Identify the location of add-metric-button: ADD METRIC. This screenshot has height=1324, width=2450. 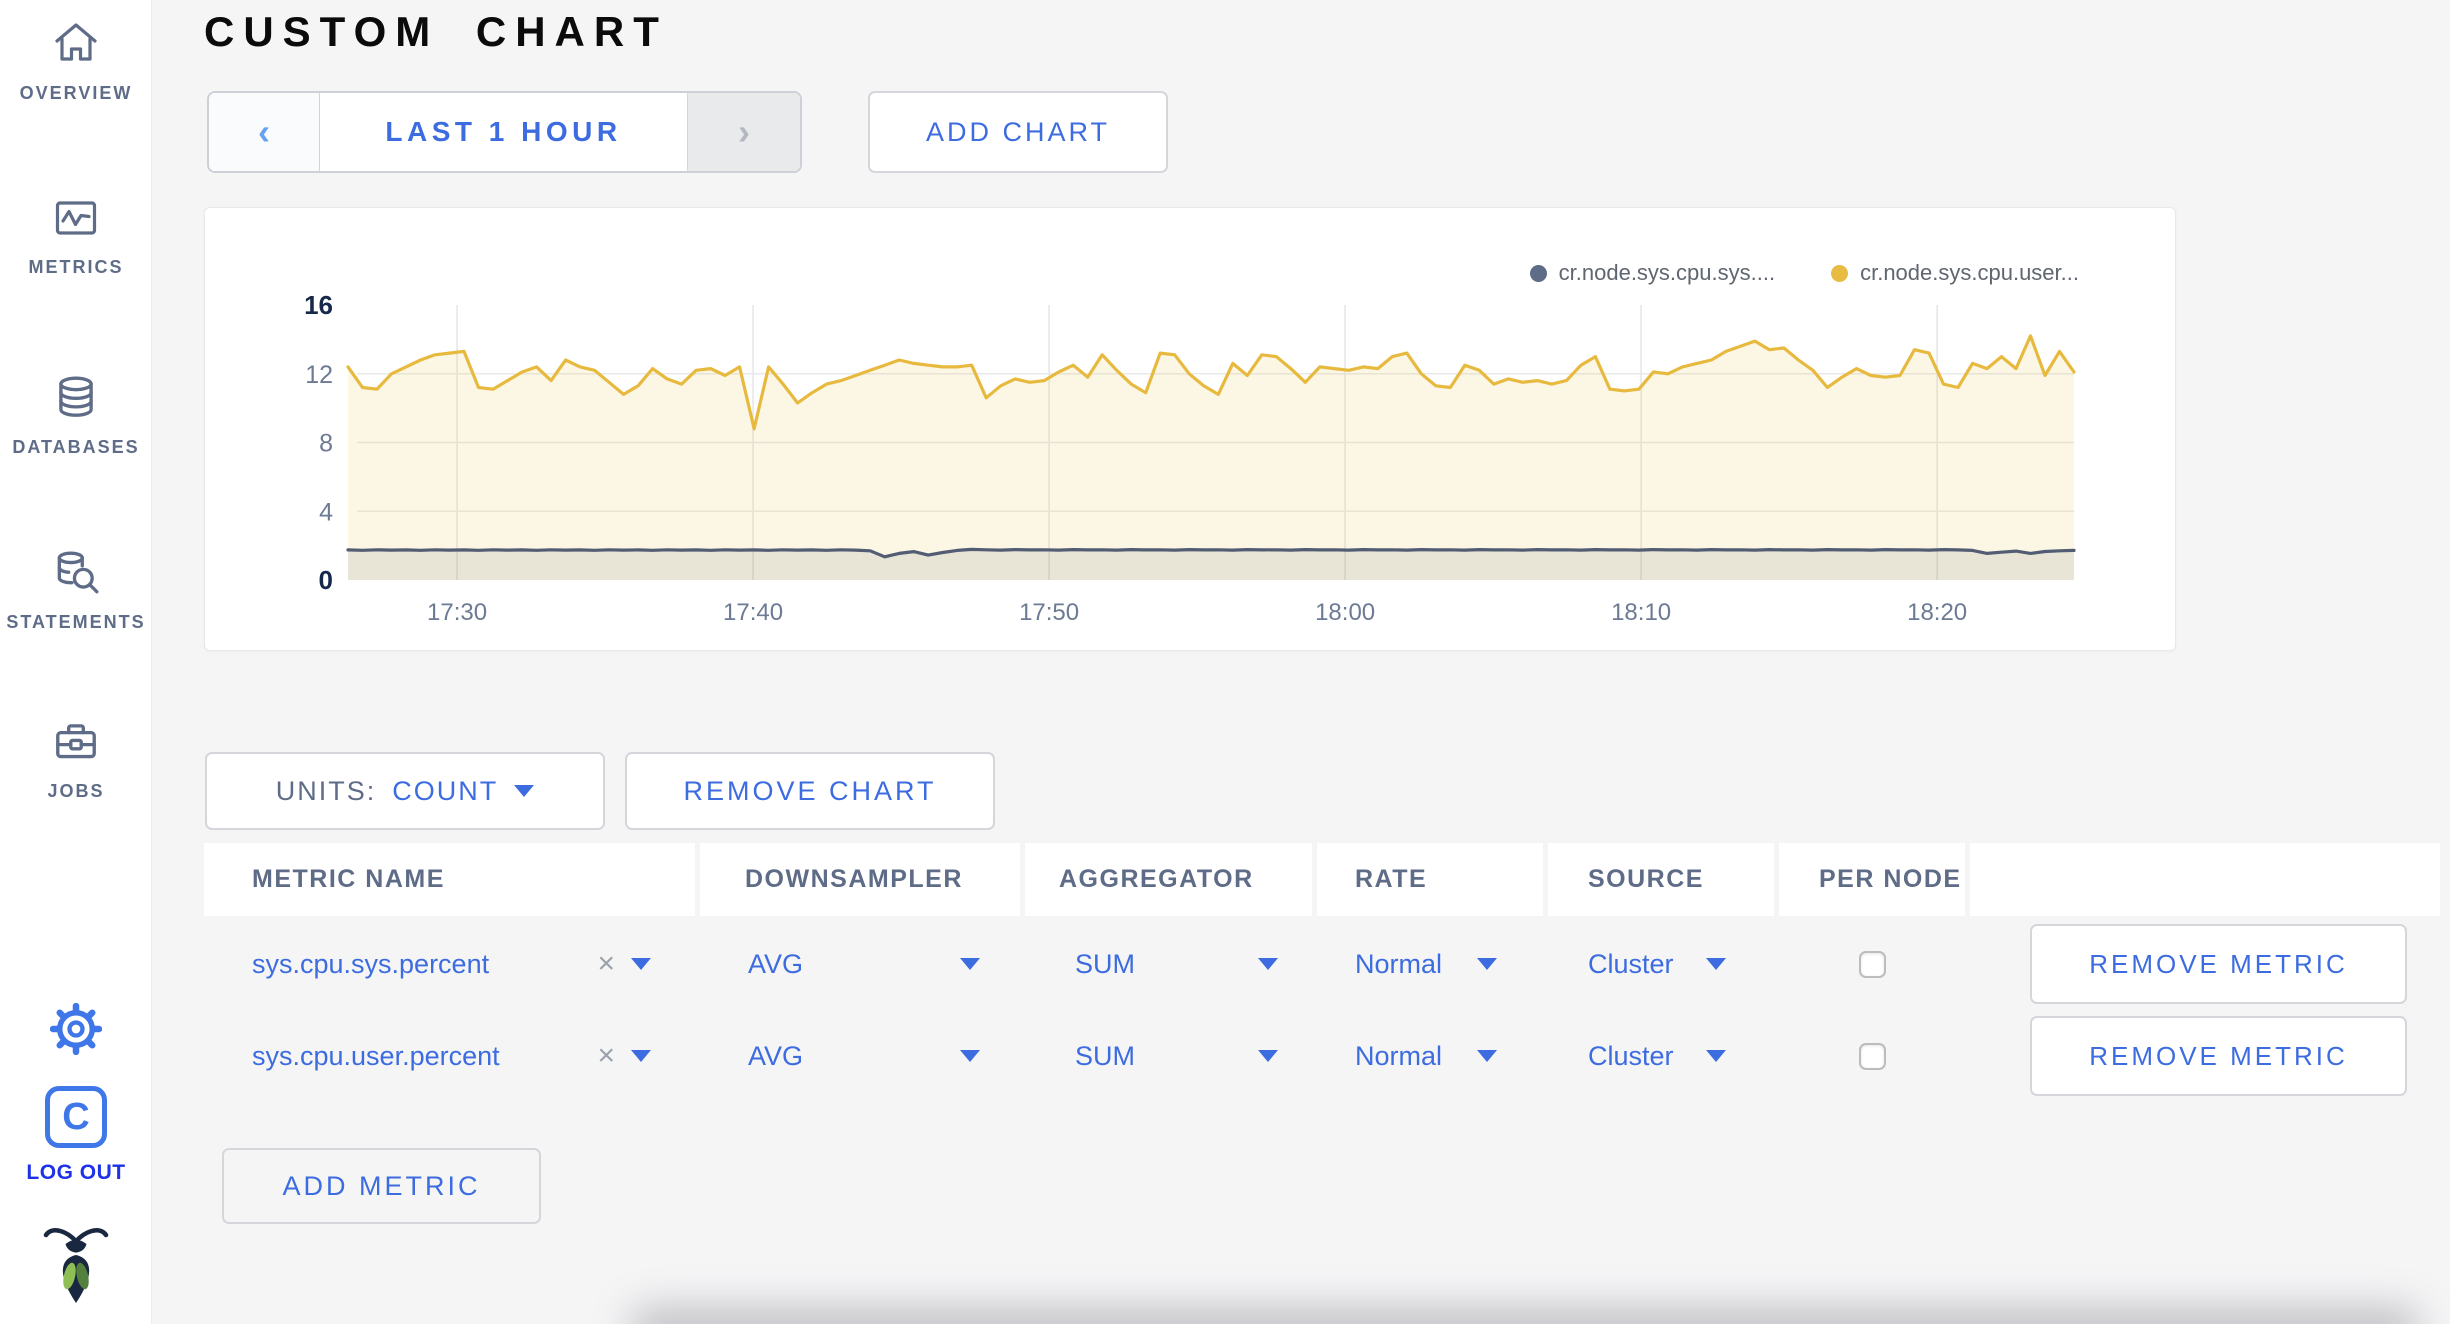
(381, 1186).